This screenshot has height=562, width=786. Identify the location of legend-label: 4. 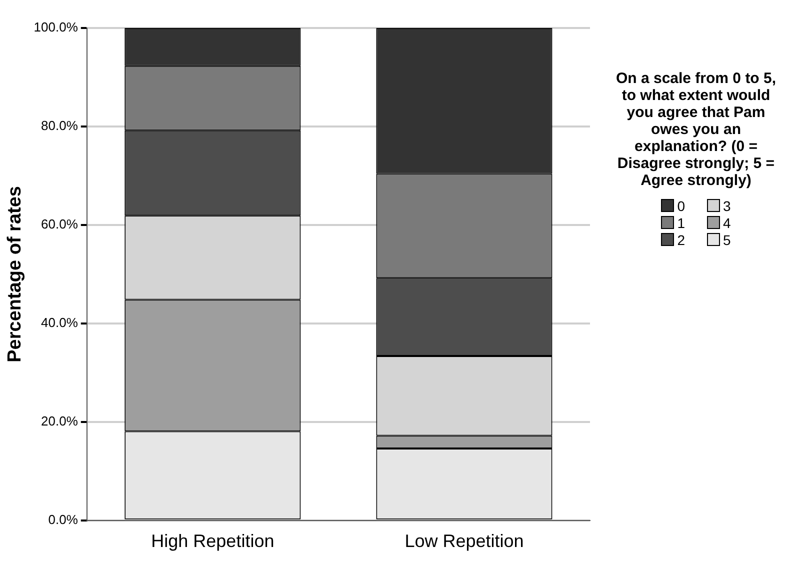
(727, 222).